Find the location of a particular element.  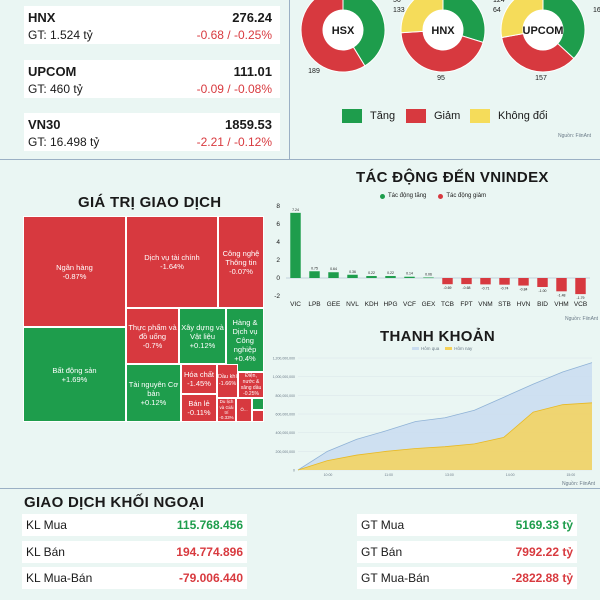

legend-dot-down is located at coordinates (441, 196).